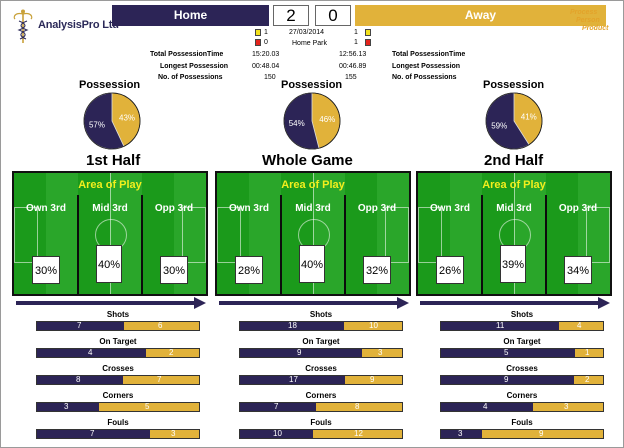  Describe the element at coordinates (541, 433) in the screenshot. I see `stat-away-value: 9` at that location.